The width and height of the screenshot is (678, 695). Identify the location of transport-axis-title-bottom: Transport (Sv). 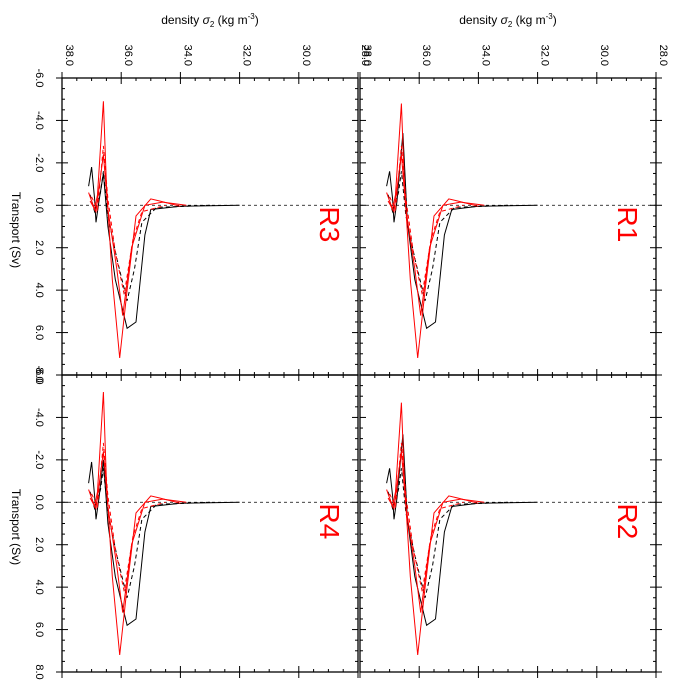
(16, 527).